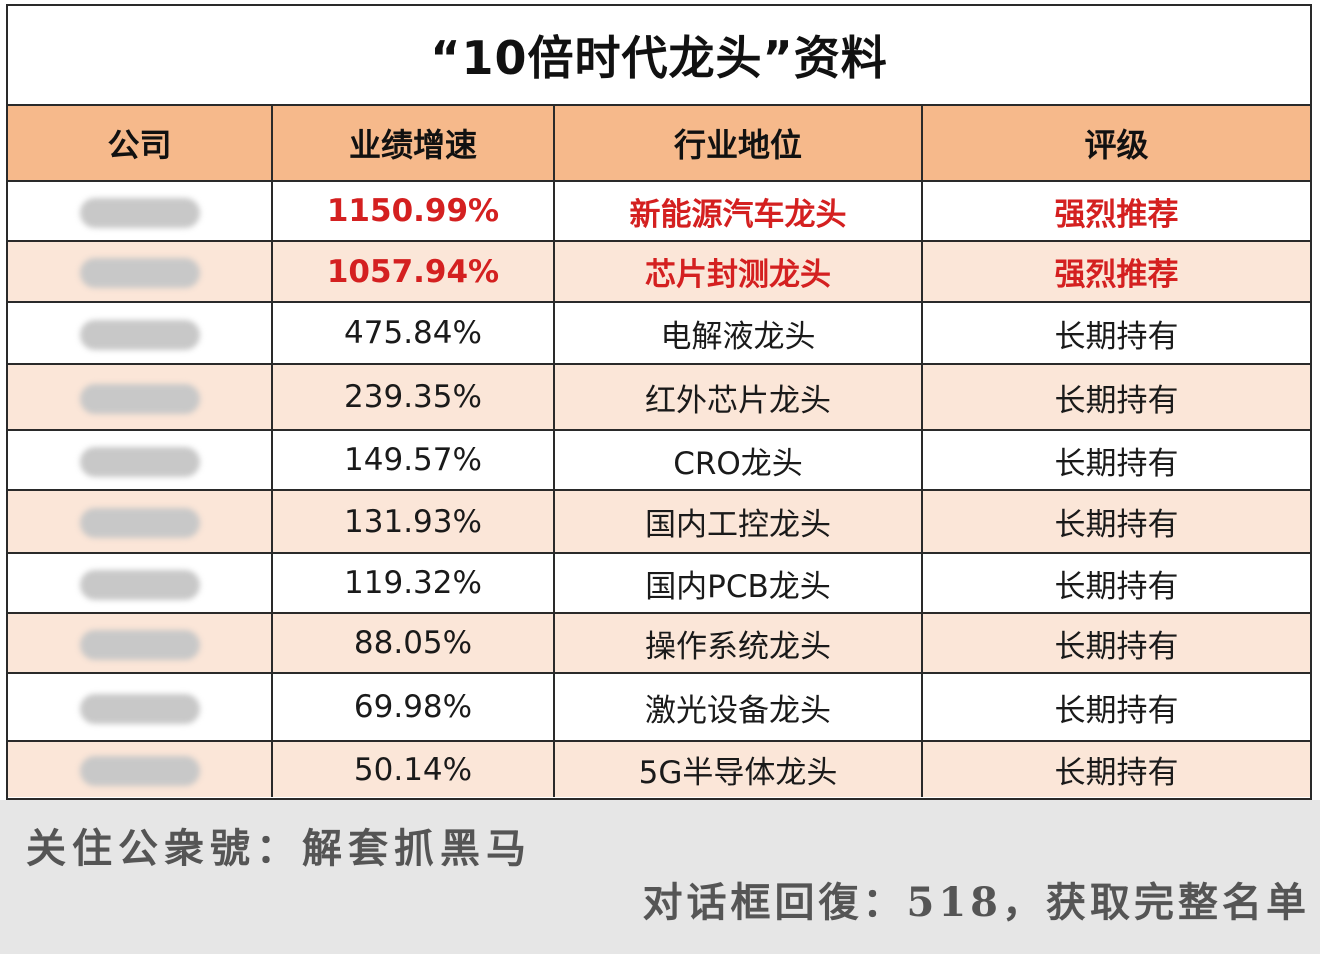 Image resolution: width=1320 pixels, height=954 pixels. I want to click on growth-cell: 239.35%, so click(413, 397).